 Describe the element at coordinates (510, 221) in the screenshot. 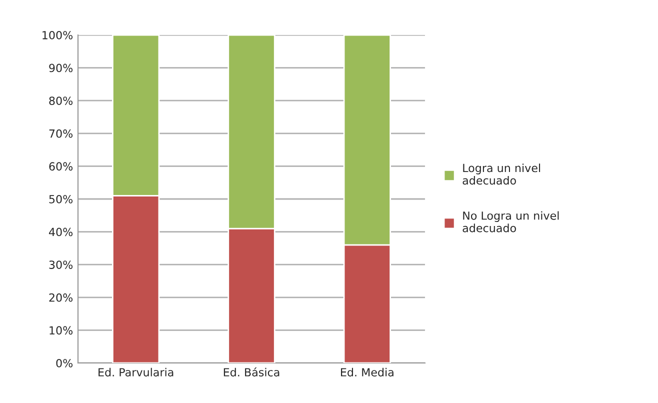

I see `legend-label: No Logra un nivel adecuado` at that location.